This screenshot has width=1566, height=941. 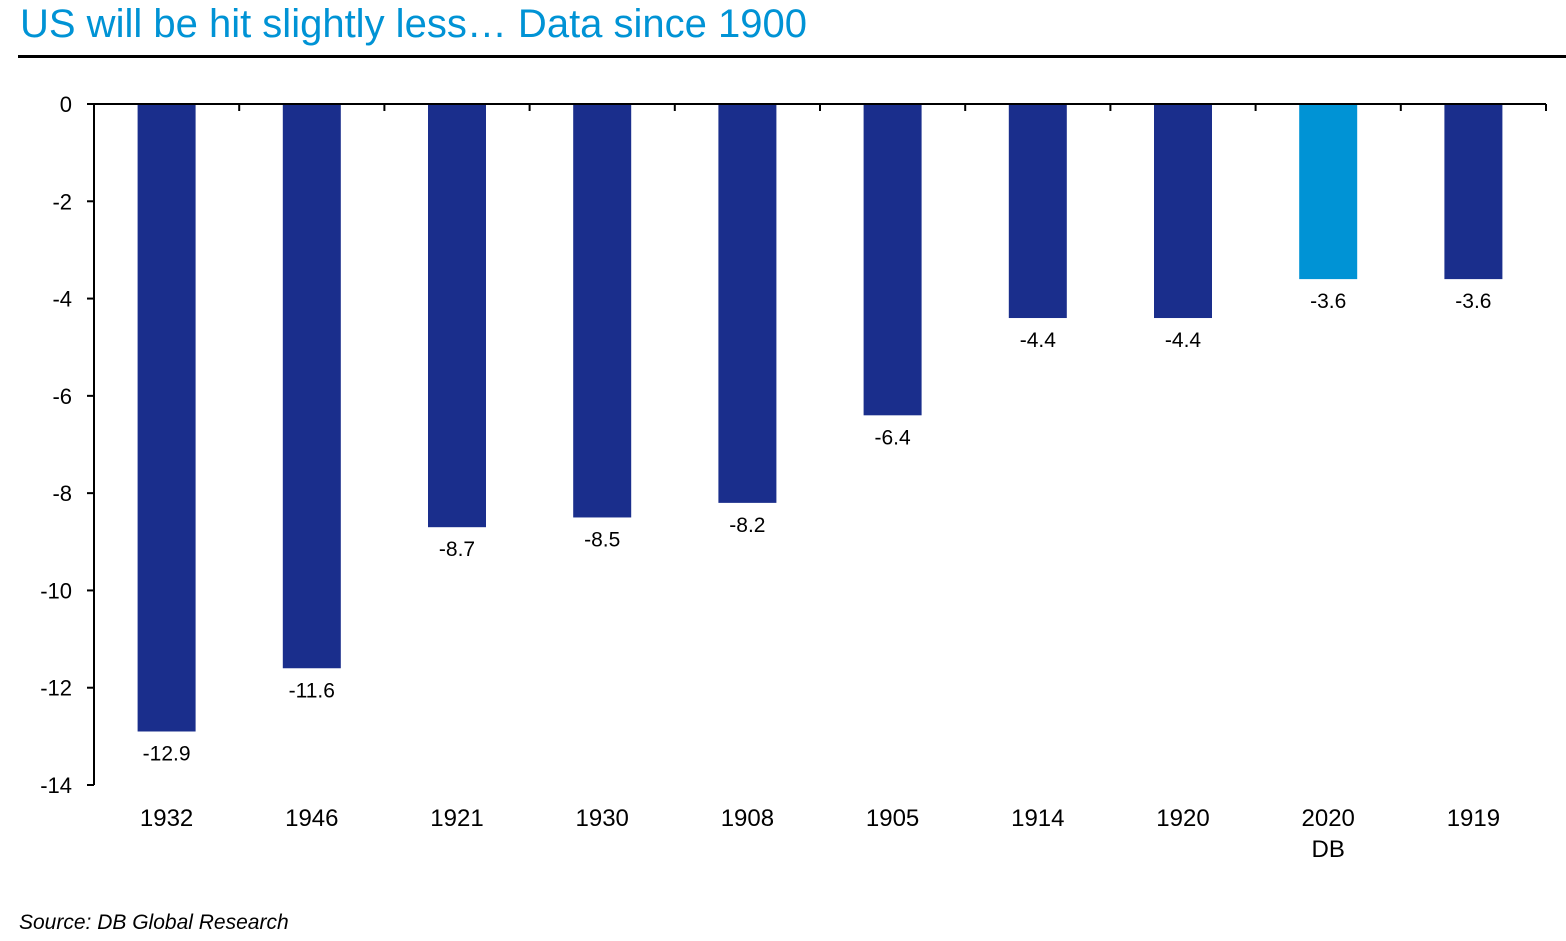 I want to click on x-tick-label: 1930, so click(x=602, y=818).